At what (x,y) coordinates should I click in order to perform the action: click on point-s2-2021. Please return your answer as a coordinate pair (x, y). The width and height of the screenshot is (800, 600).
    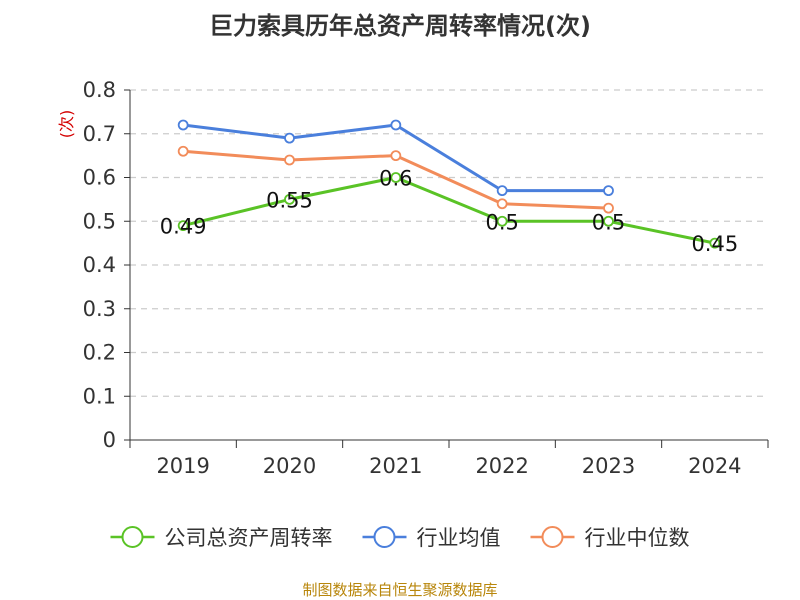
    Looking at the image, I should click on (396, 156).